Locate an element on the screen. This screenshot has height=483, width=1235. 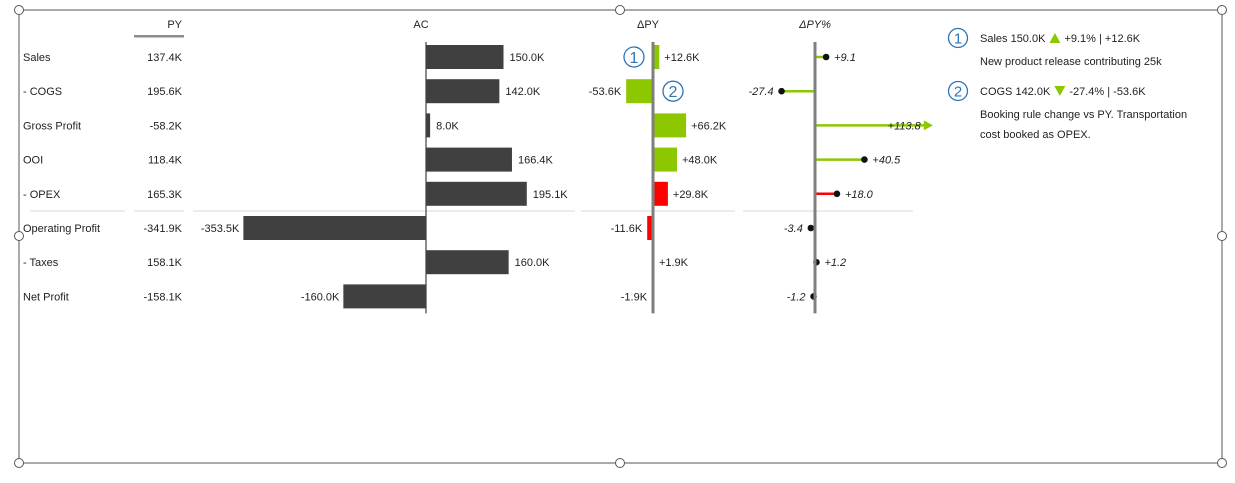
row-label: Gross Profit is located at coordinates (52, 126).